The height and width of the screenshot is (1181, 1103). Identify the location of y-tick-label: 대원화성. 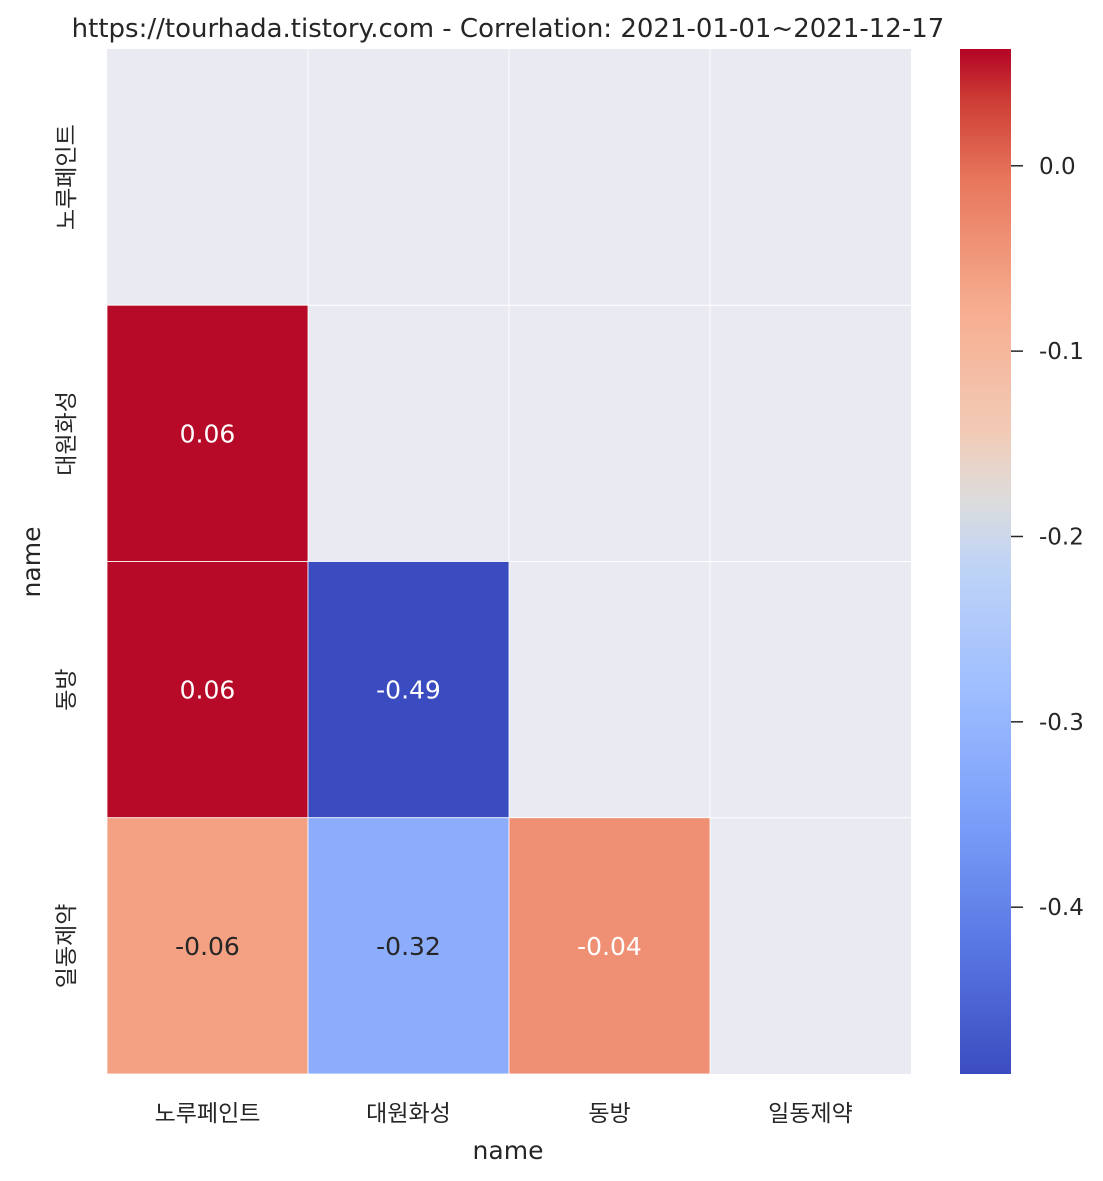
(67, 433).